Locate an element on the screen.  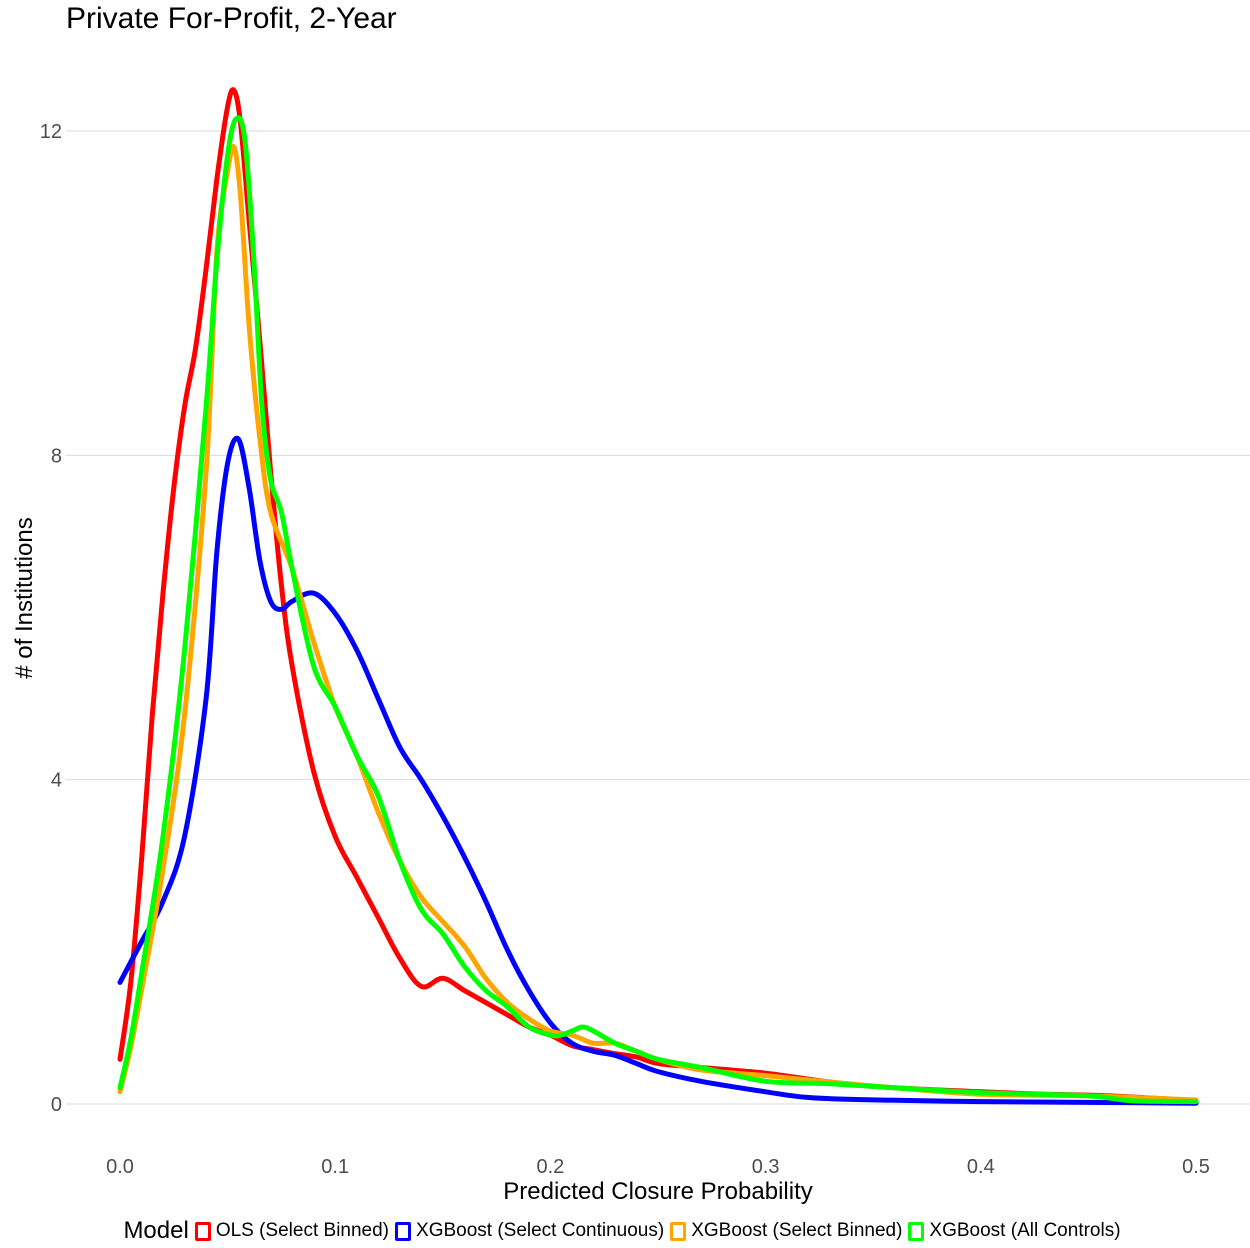
x-tick-label: 0.2 is located at coordinates (550, 1167).